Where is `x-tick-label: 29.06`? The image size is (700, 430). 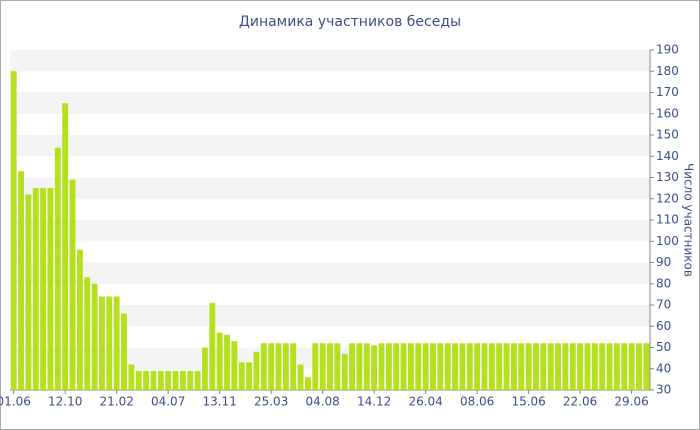
x-tick-label: 29.06 is located at coordinates (631, 402).